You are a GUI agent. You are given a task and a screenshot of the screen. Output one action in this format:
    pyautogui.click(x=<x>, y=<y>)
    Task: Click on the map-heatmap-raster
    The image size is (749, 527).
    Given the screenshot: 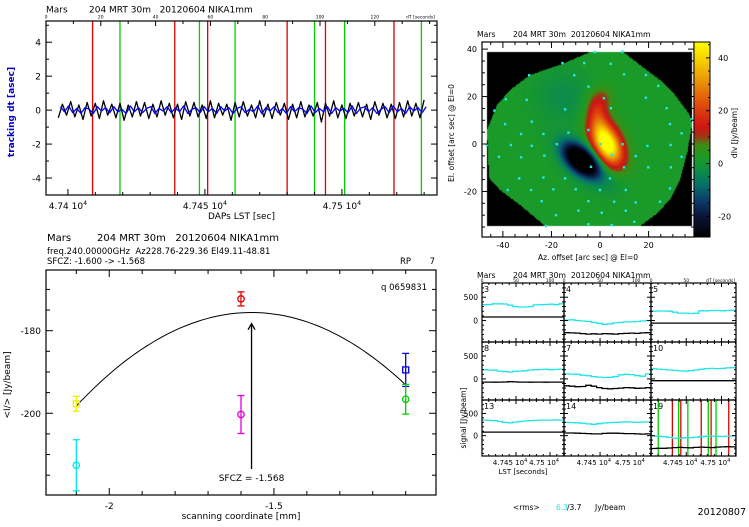 What is the action you would take?
    pyautogui.click(x=588, y=139)
    